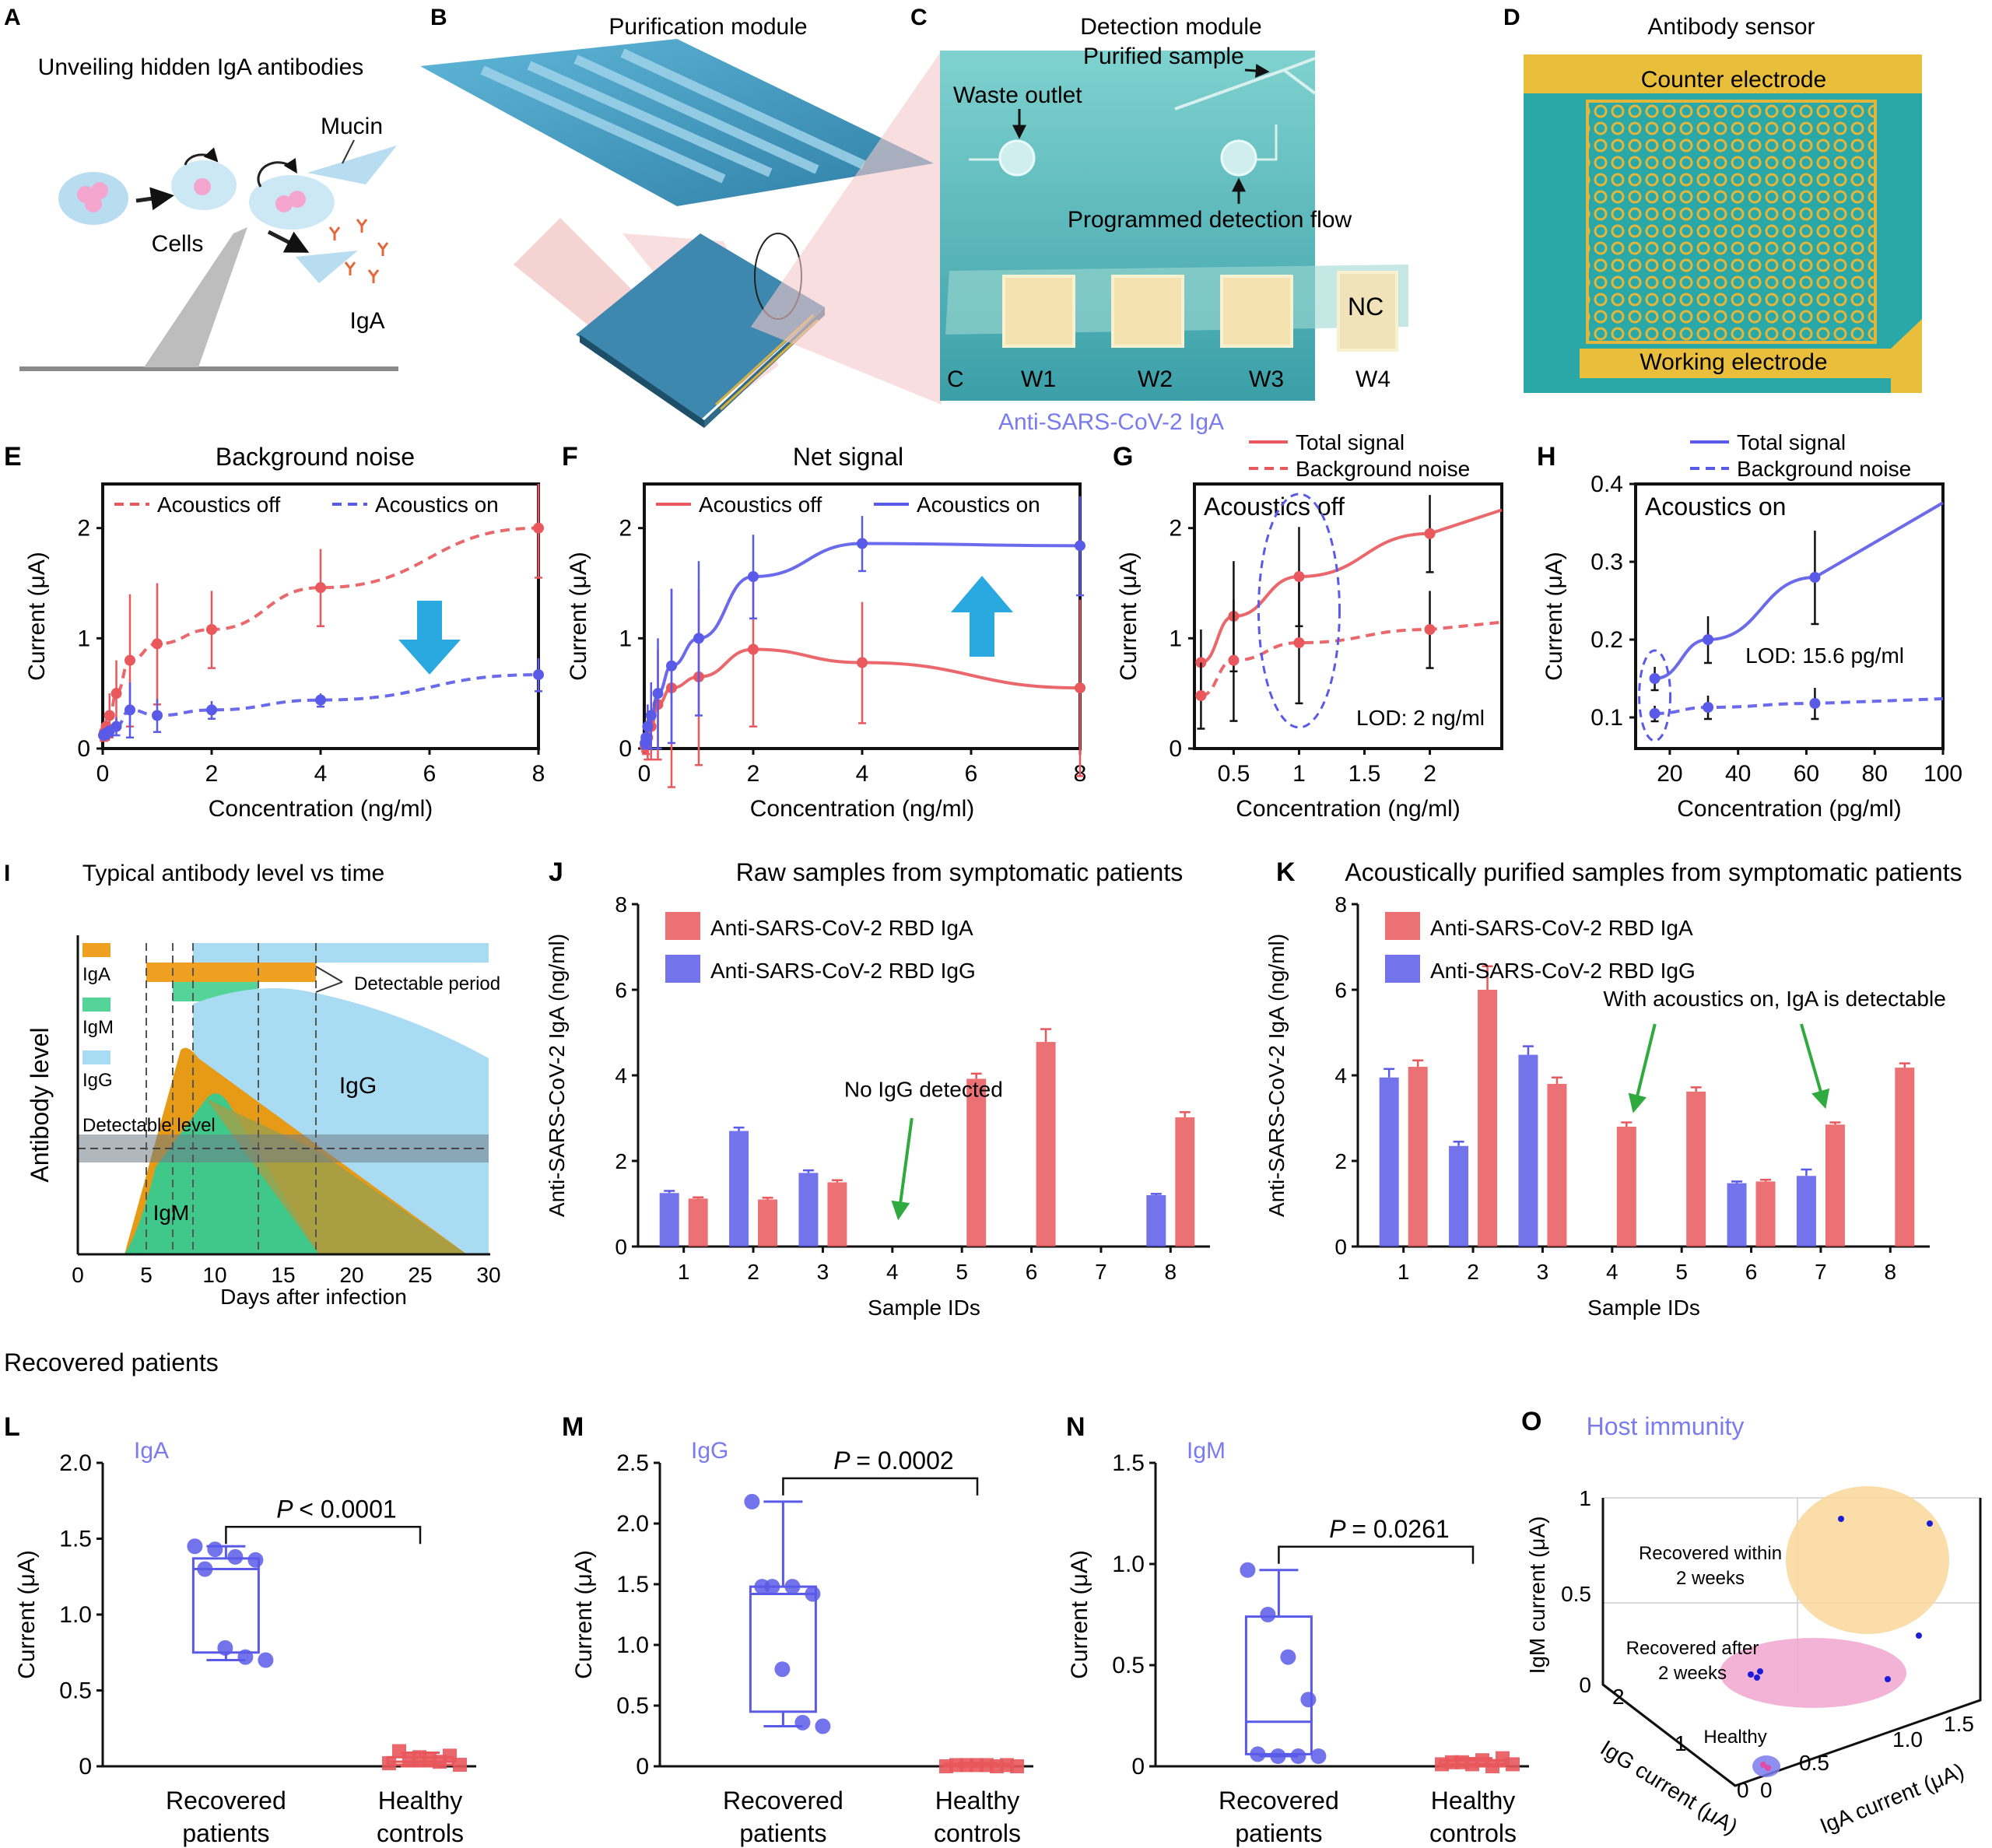 This screenshot has width=1992, height=1848. Describe the element at coordinates (1350, 442) in the screenshot. I see `legend-label: Total signal` at that location.